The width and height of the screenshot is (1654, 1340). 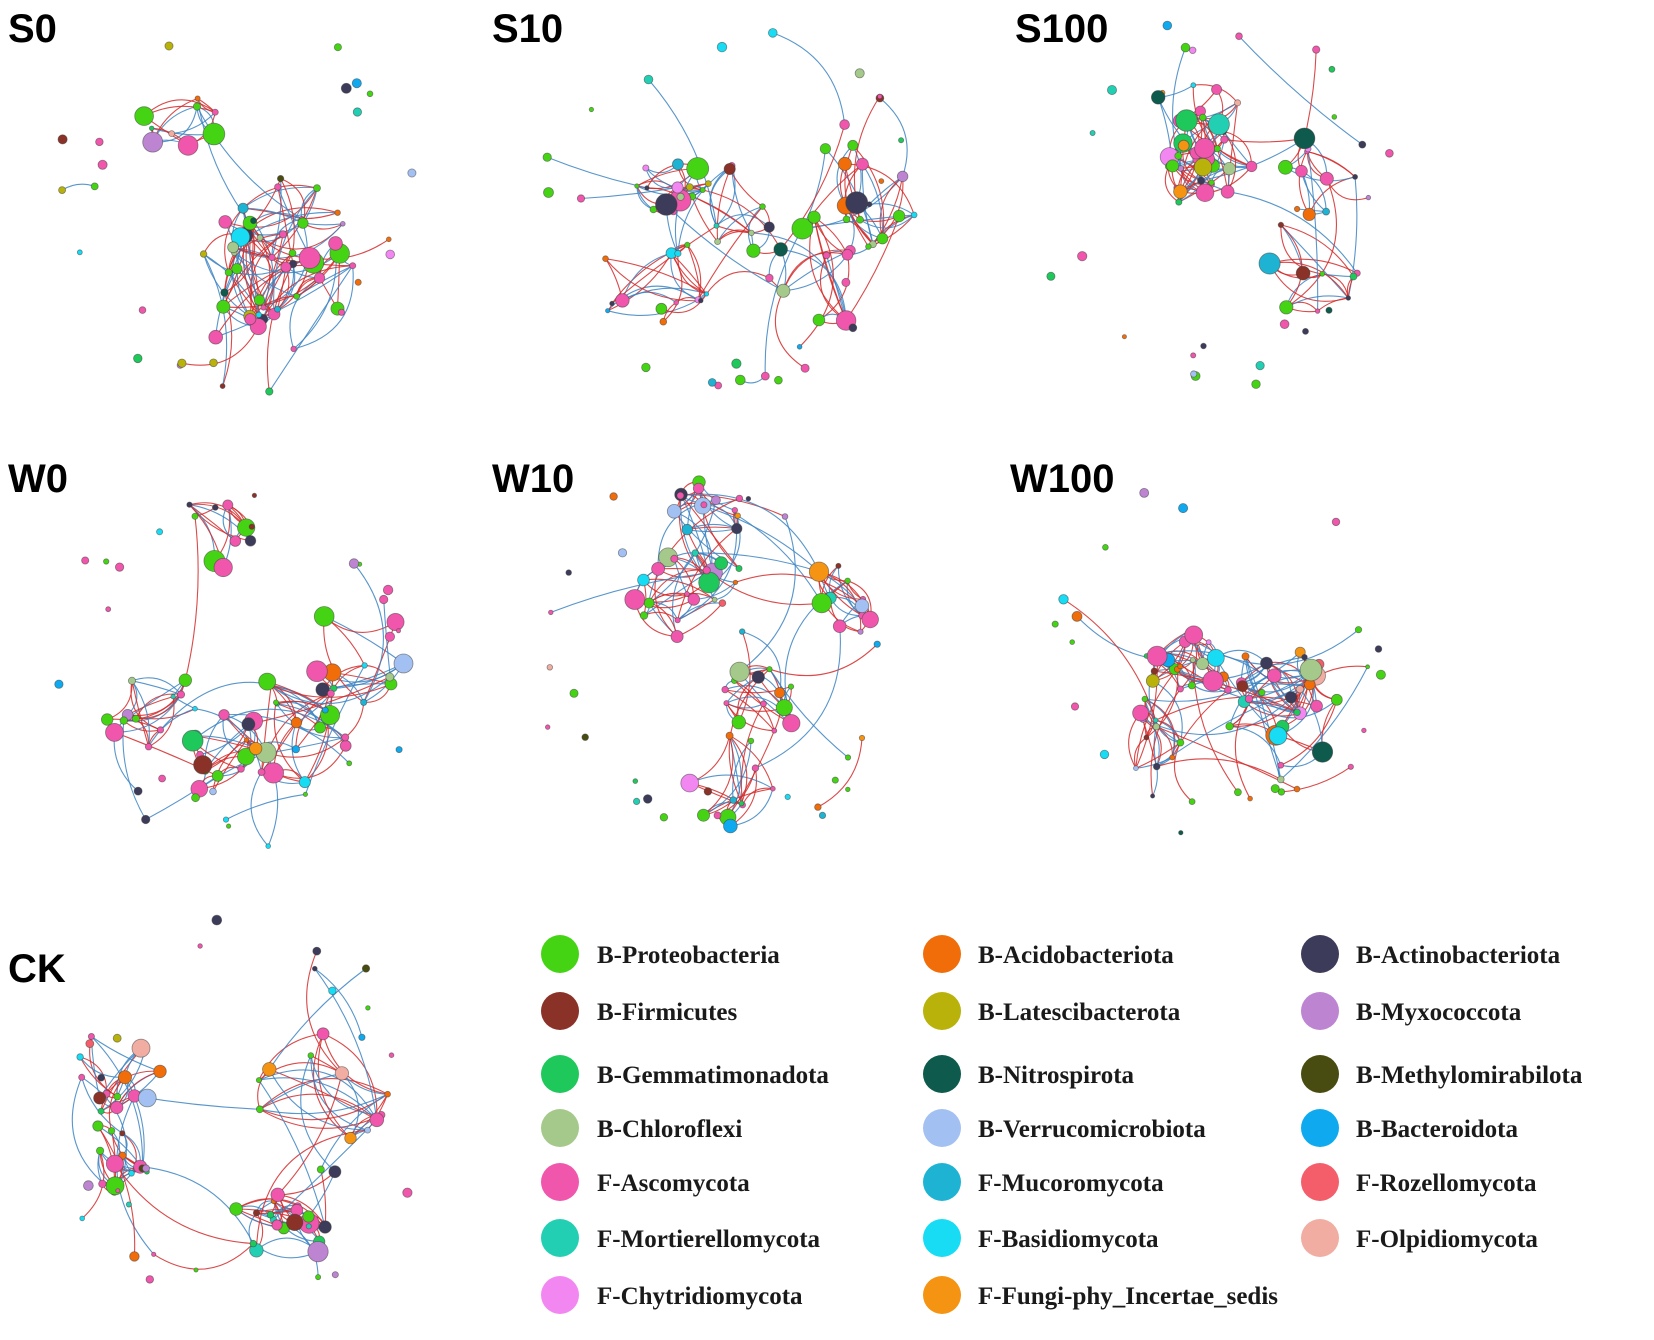 What do you see at coordinates (673, 1183) in the screenshot?
I see `legend-label: F-Ascomycota` at bounding box center [673, 1183].